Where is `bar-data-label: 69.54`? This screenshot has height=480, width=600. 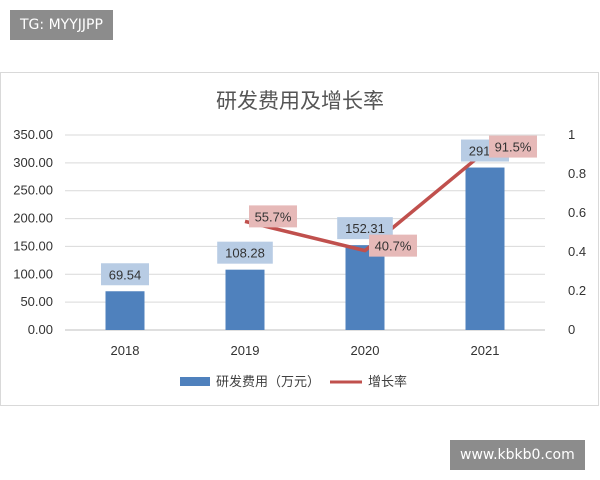
bar-data-label: 69.54 is located at coordinates (125, 274).